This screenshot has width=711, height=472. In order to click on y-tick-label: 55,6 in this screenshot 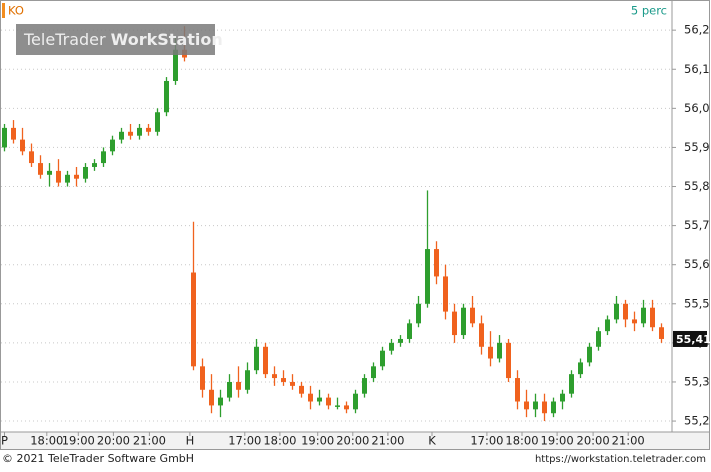, I will do `click(697, 264)`.